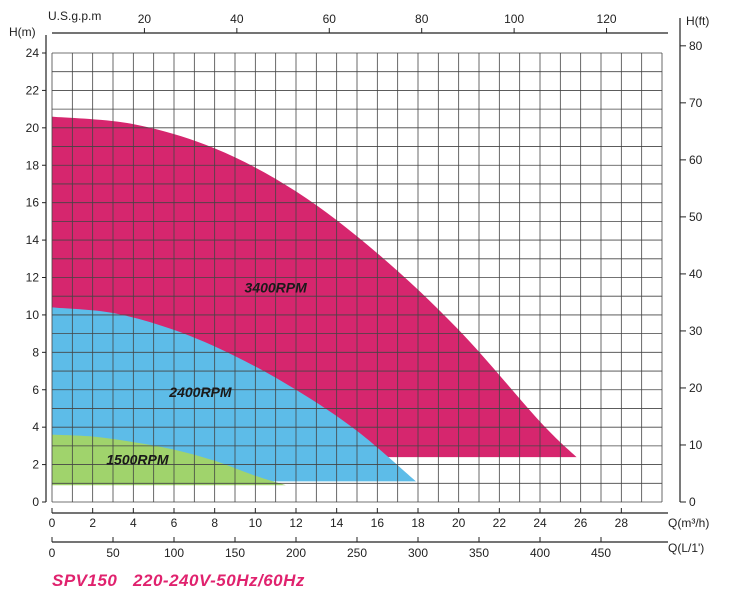 This screenshot has width=729, height=599. What do you see at coordinates (206, 373) in the screenshot?
I see `curve-labels: 3400RPM 2400RPM 1500RPM` at bounding box center [206, 373].